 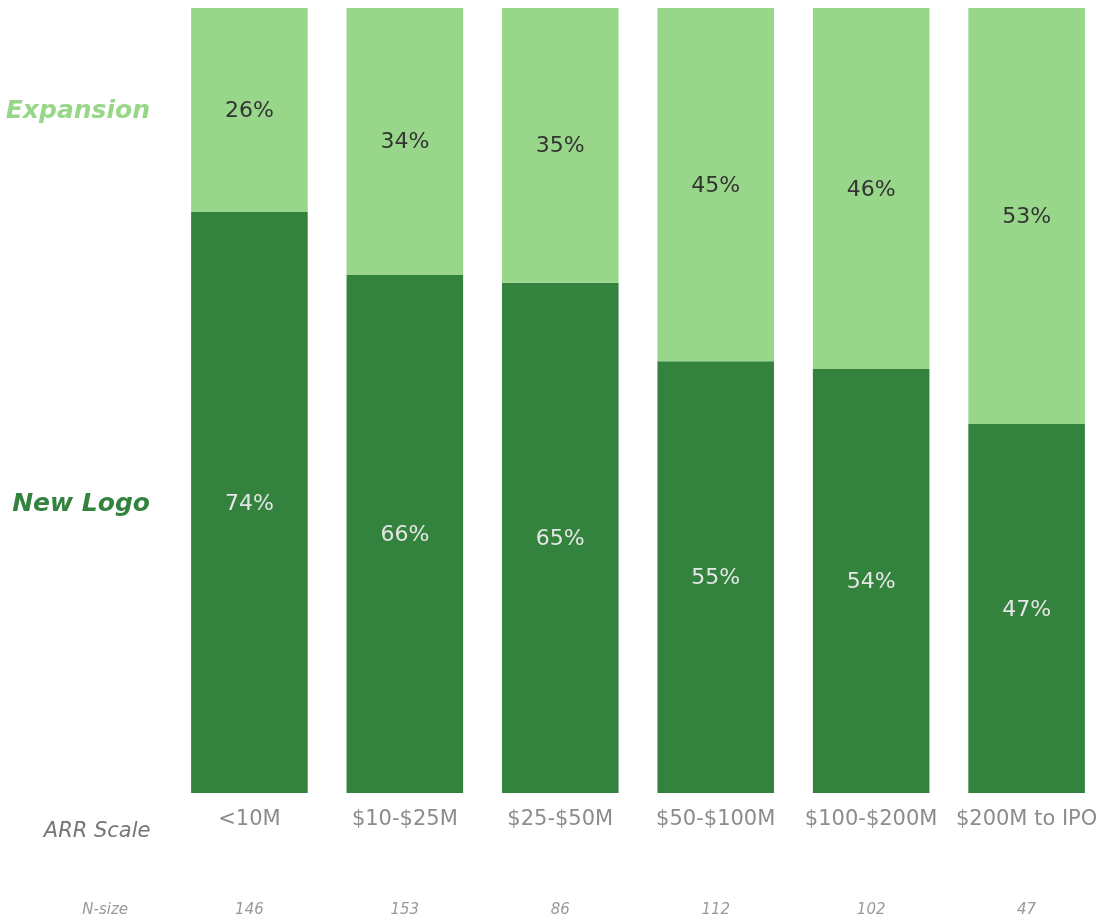 What do you see at coordinates (404, 817) in the screenshot?
I see `x-tick-label: $10-$25M` at bounding box center [404, 817].